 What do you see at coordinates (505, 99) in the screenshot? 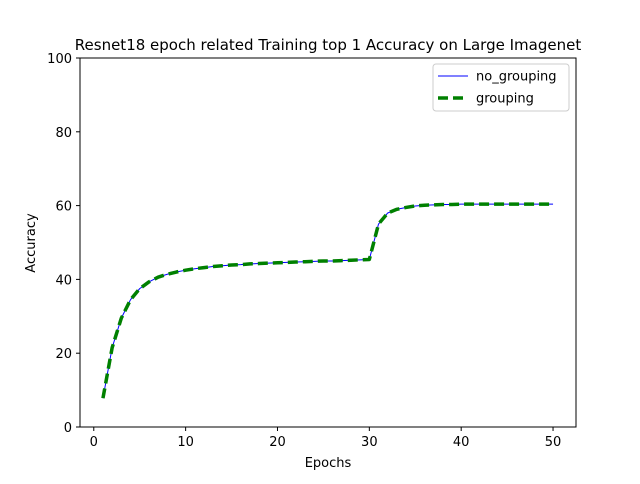
I see `legend-label-grouping: grouping` at bounding box center [505, 99].